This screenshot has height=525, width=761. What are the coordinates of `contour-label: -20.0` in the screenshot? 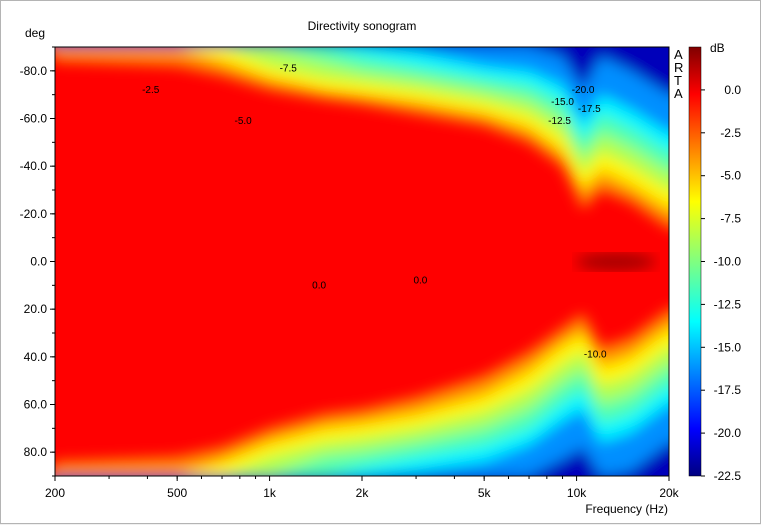 It's located at (583, 90).